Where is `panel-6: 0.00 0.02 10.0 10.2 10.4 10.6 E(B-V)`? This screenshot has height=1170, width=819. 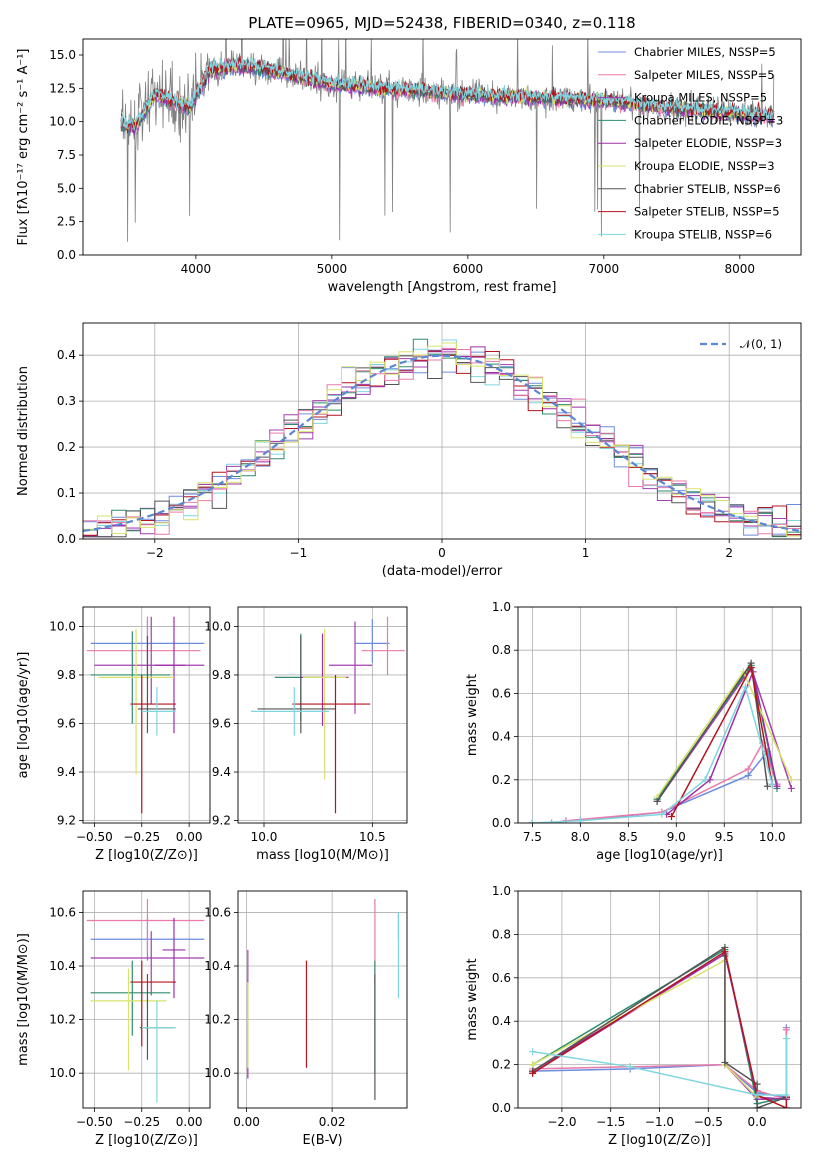
panel-6: 0.00 0.02 10.0 10.2 10.4 10.6 E(B-V) is located at coordinates (306, 1019).